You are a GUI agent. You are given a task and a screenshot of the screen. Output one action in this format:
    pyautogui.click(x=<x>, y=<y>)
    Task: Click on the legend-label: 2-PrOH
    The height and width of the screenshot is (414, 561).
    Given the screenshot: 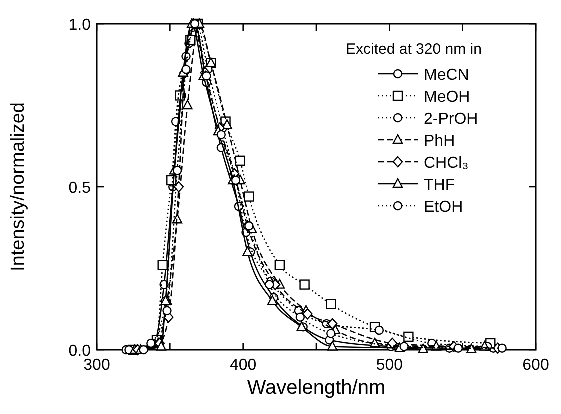 What is the action you would take?
    pyautogui.click(x=451, y=119)
    